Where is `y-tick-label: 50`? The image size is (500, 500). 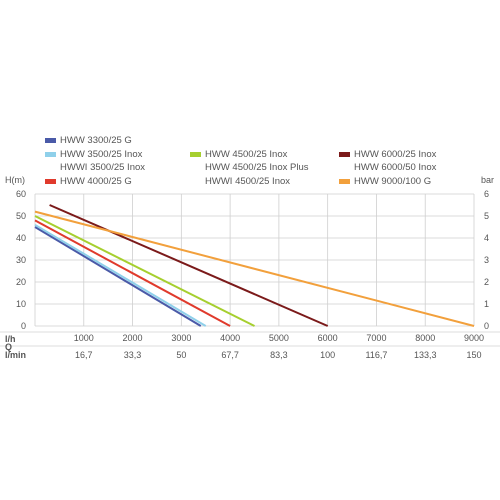 y-tick-label: 50 is located at coordinates (21, 216).